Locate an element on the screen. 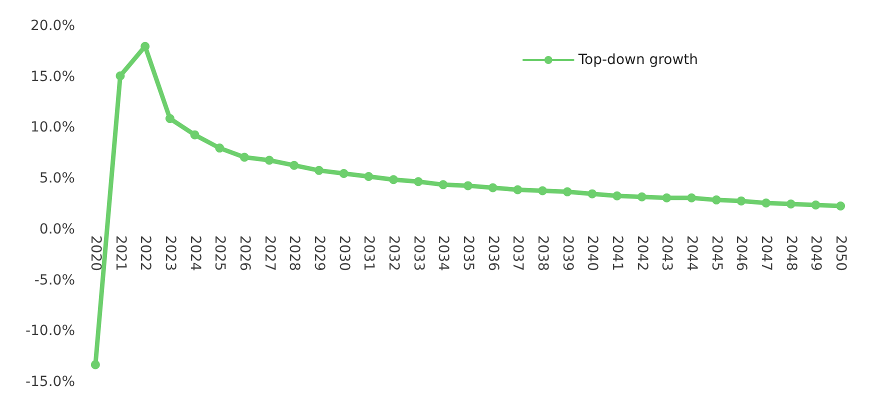  x-tick-label: 2024 is located at coordinates (194, 253).